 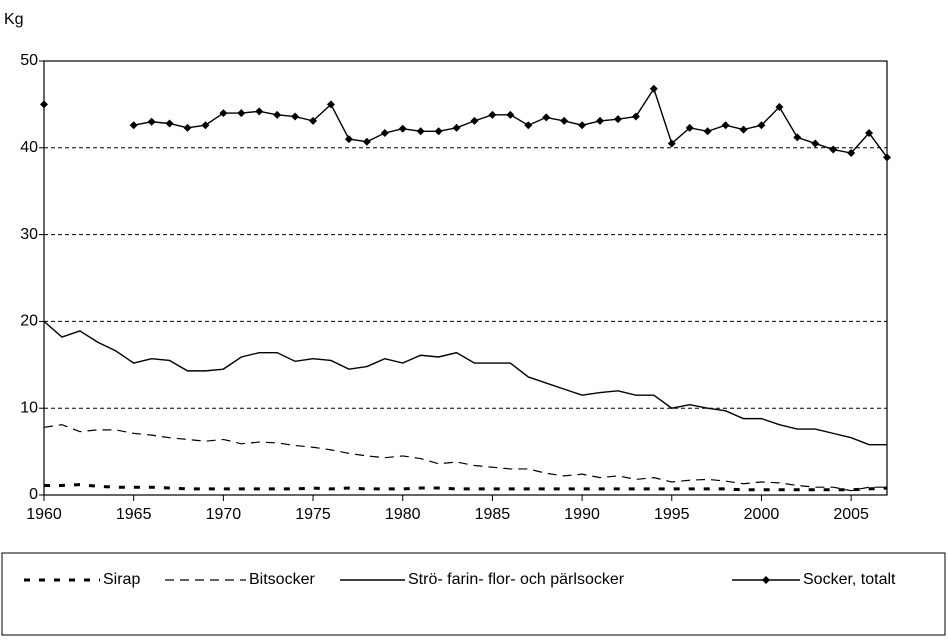 What do you see at coordinates (473, 594) in the screenshot?
I see `legend-box` at bounding box center [473, 594].